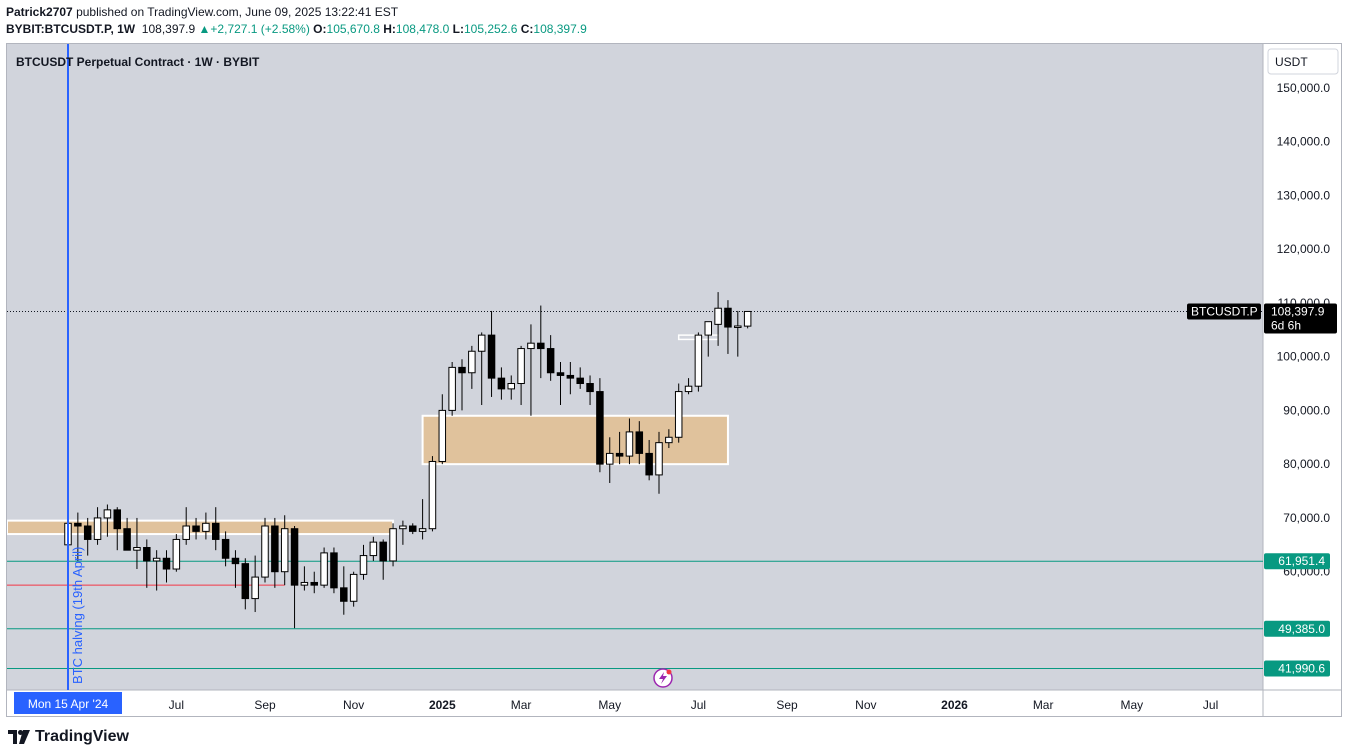 This screenshot has width=1349, height=755. What do you see at coordinates (1303, 61) in the screenshot?
I see `currency-button: USDT` at bounding box center [1303, 61].